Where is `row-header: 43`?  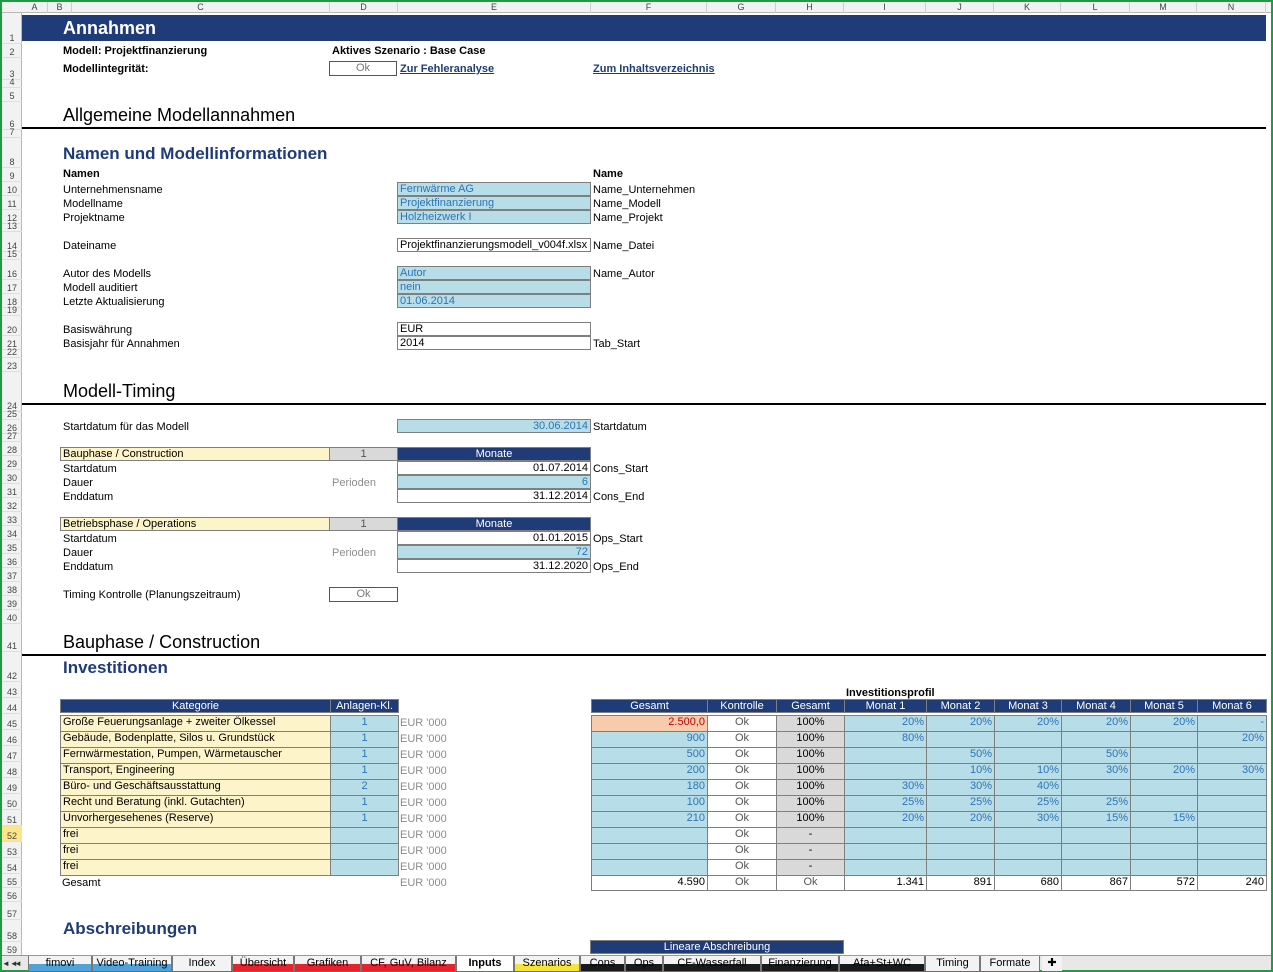
row-header: 43 is located at coordinates (12, 690).